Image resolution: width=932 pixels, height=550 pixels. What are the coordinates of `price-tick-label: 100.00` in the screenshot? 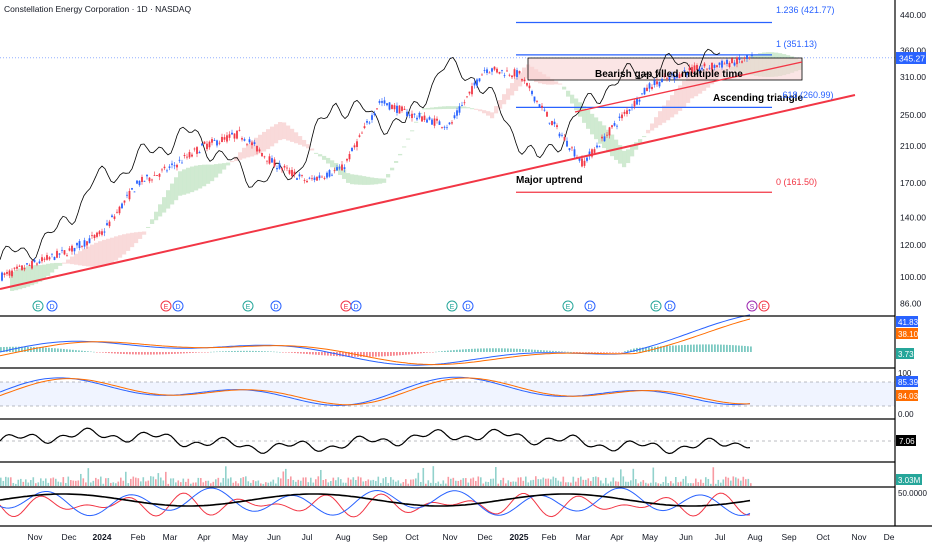 It's located at (913, 277).